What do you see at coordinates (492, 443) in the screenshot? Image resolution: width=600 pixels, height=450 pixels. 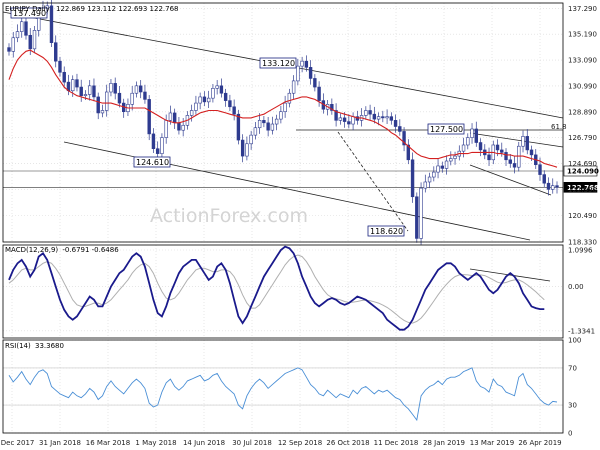 I see `x-tick-label: 13 Mar 2019` at bounding box center [492, 443].